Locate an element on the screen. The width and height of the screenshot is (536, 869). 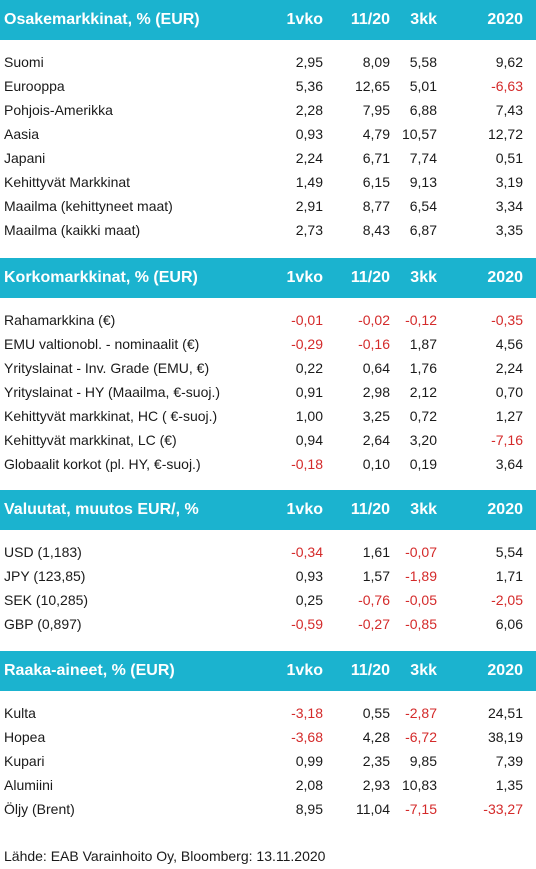
table-cell: 0,10 is located at coordinates (376, 464).